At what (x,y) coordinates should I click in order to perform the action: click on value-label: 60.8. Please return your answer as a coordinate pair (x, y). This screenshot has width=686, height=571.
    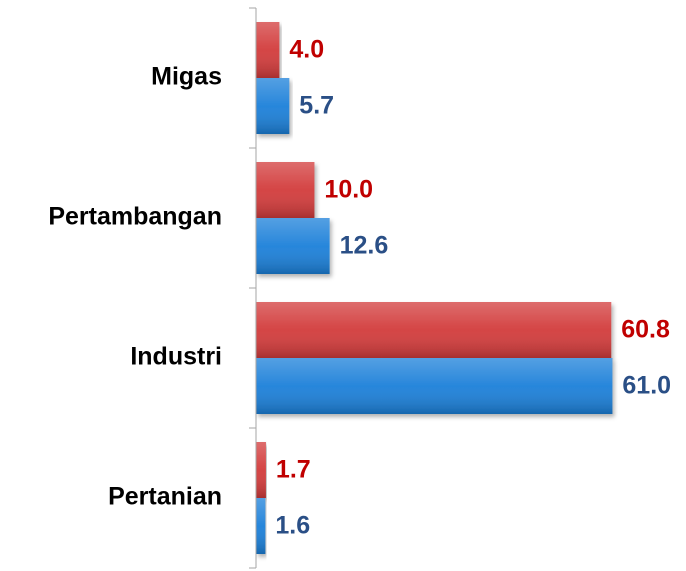
    Looking at the image, I should click on (645, 330).